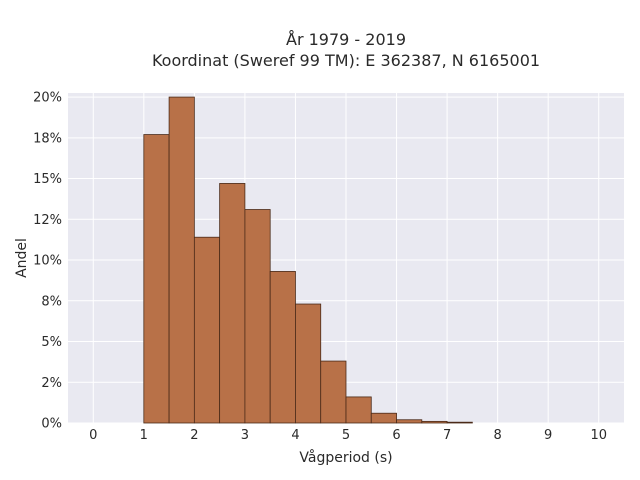  What do you see at coordinates (245, 435) in the screenshot?
I see `x-tick-label: 3` at bounding box center [245, 435].